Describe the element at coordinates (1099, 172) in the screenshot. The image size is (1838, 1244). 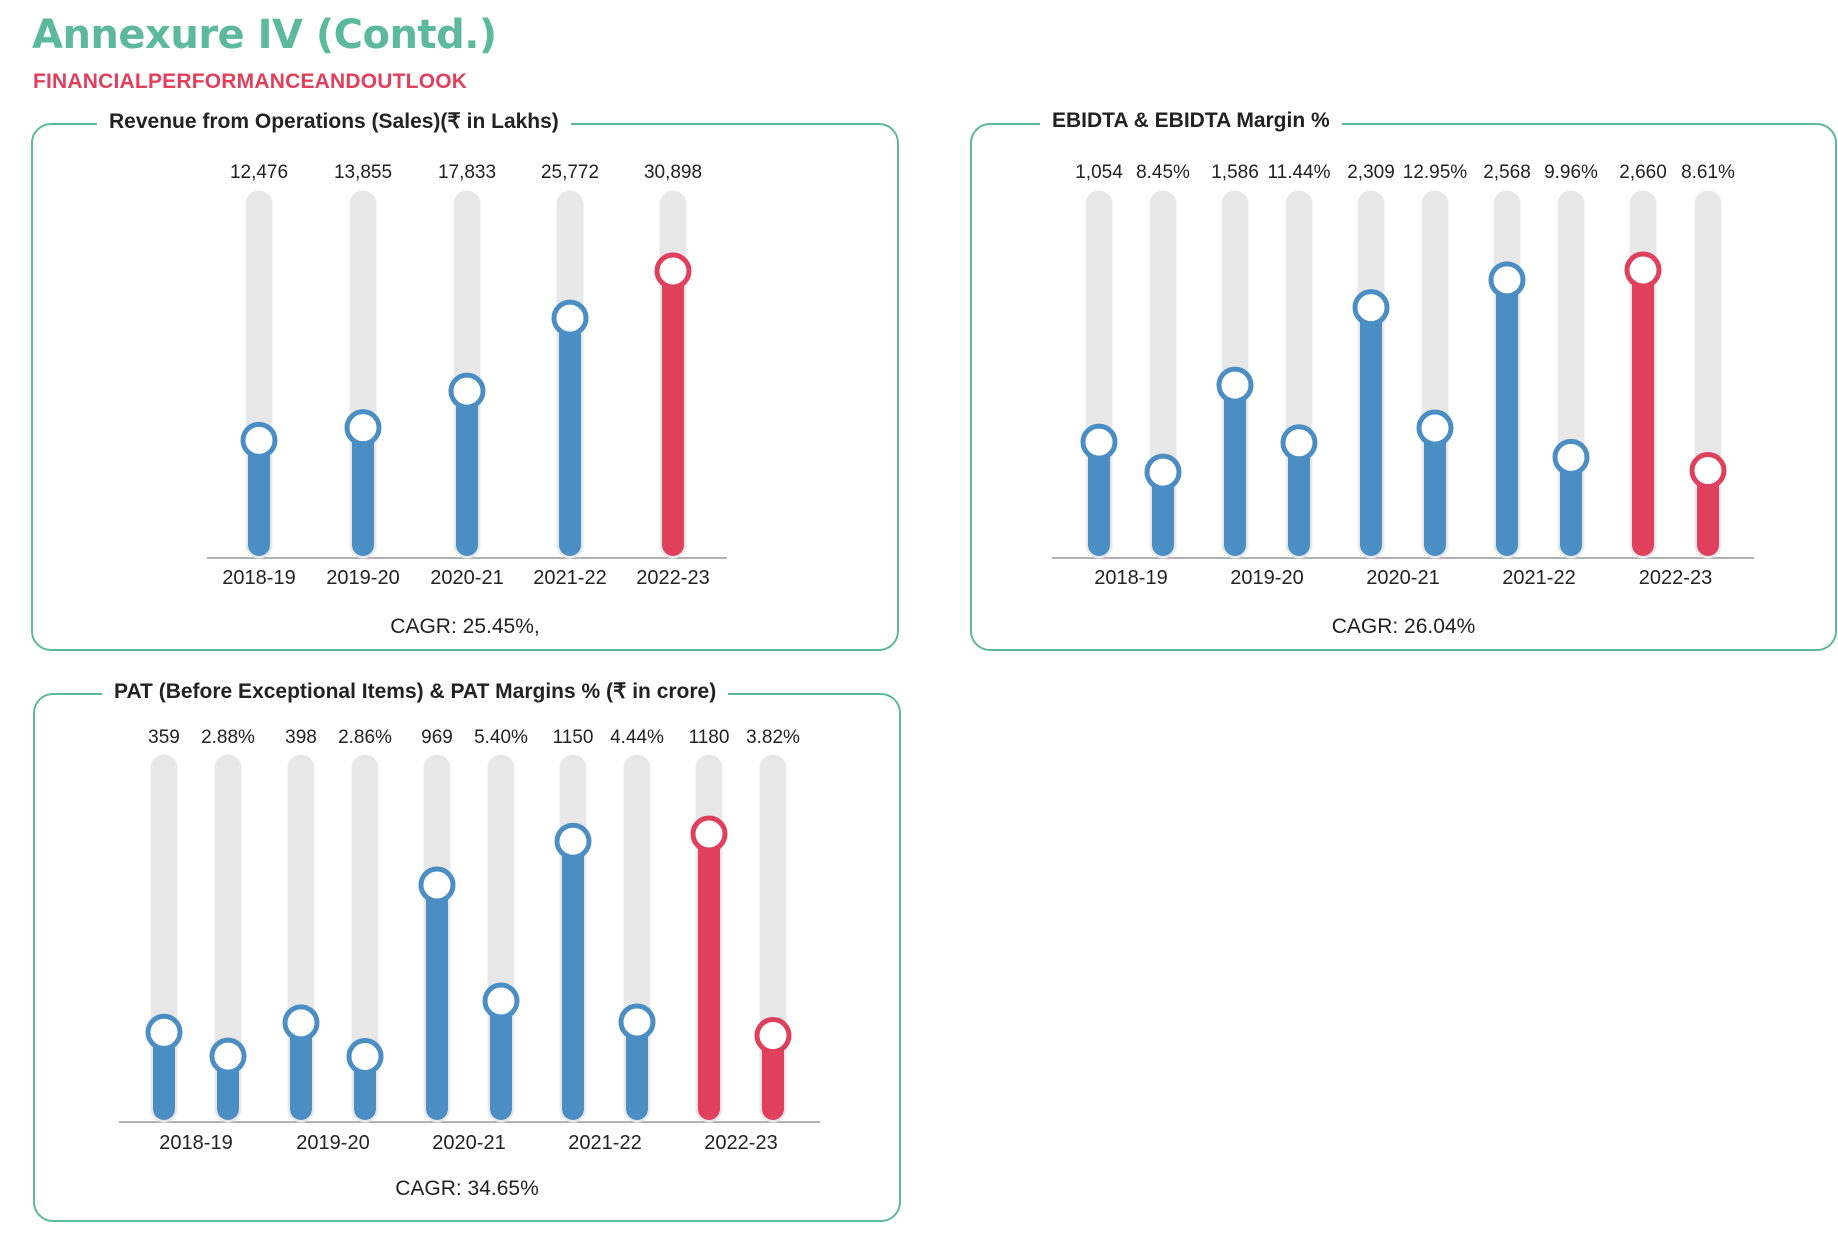
I see `data-label: 1,054` at that location.